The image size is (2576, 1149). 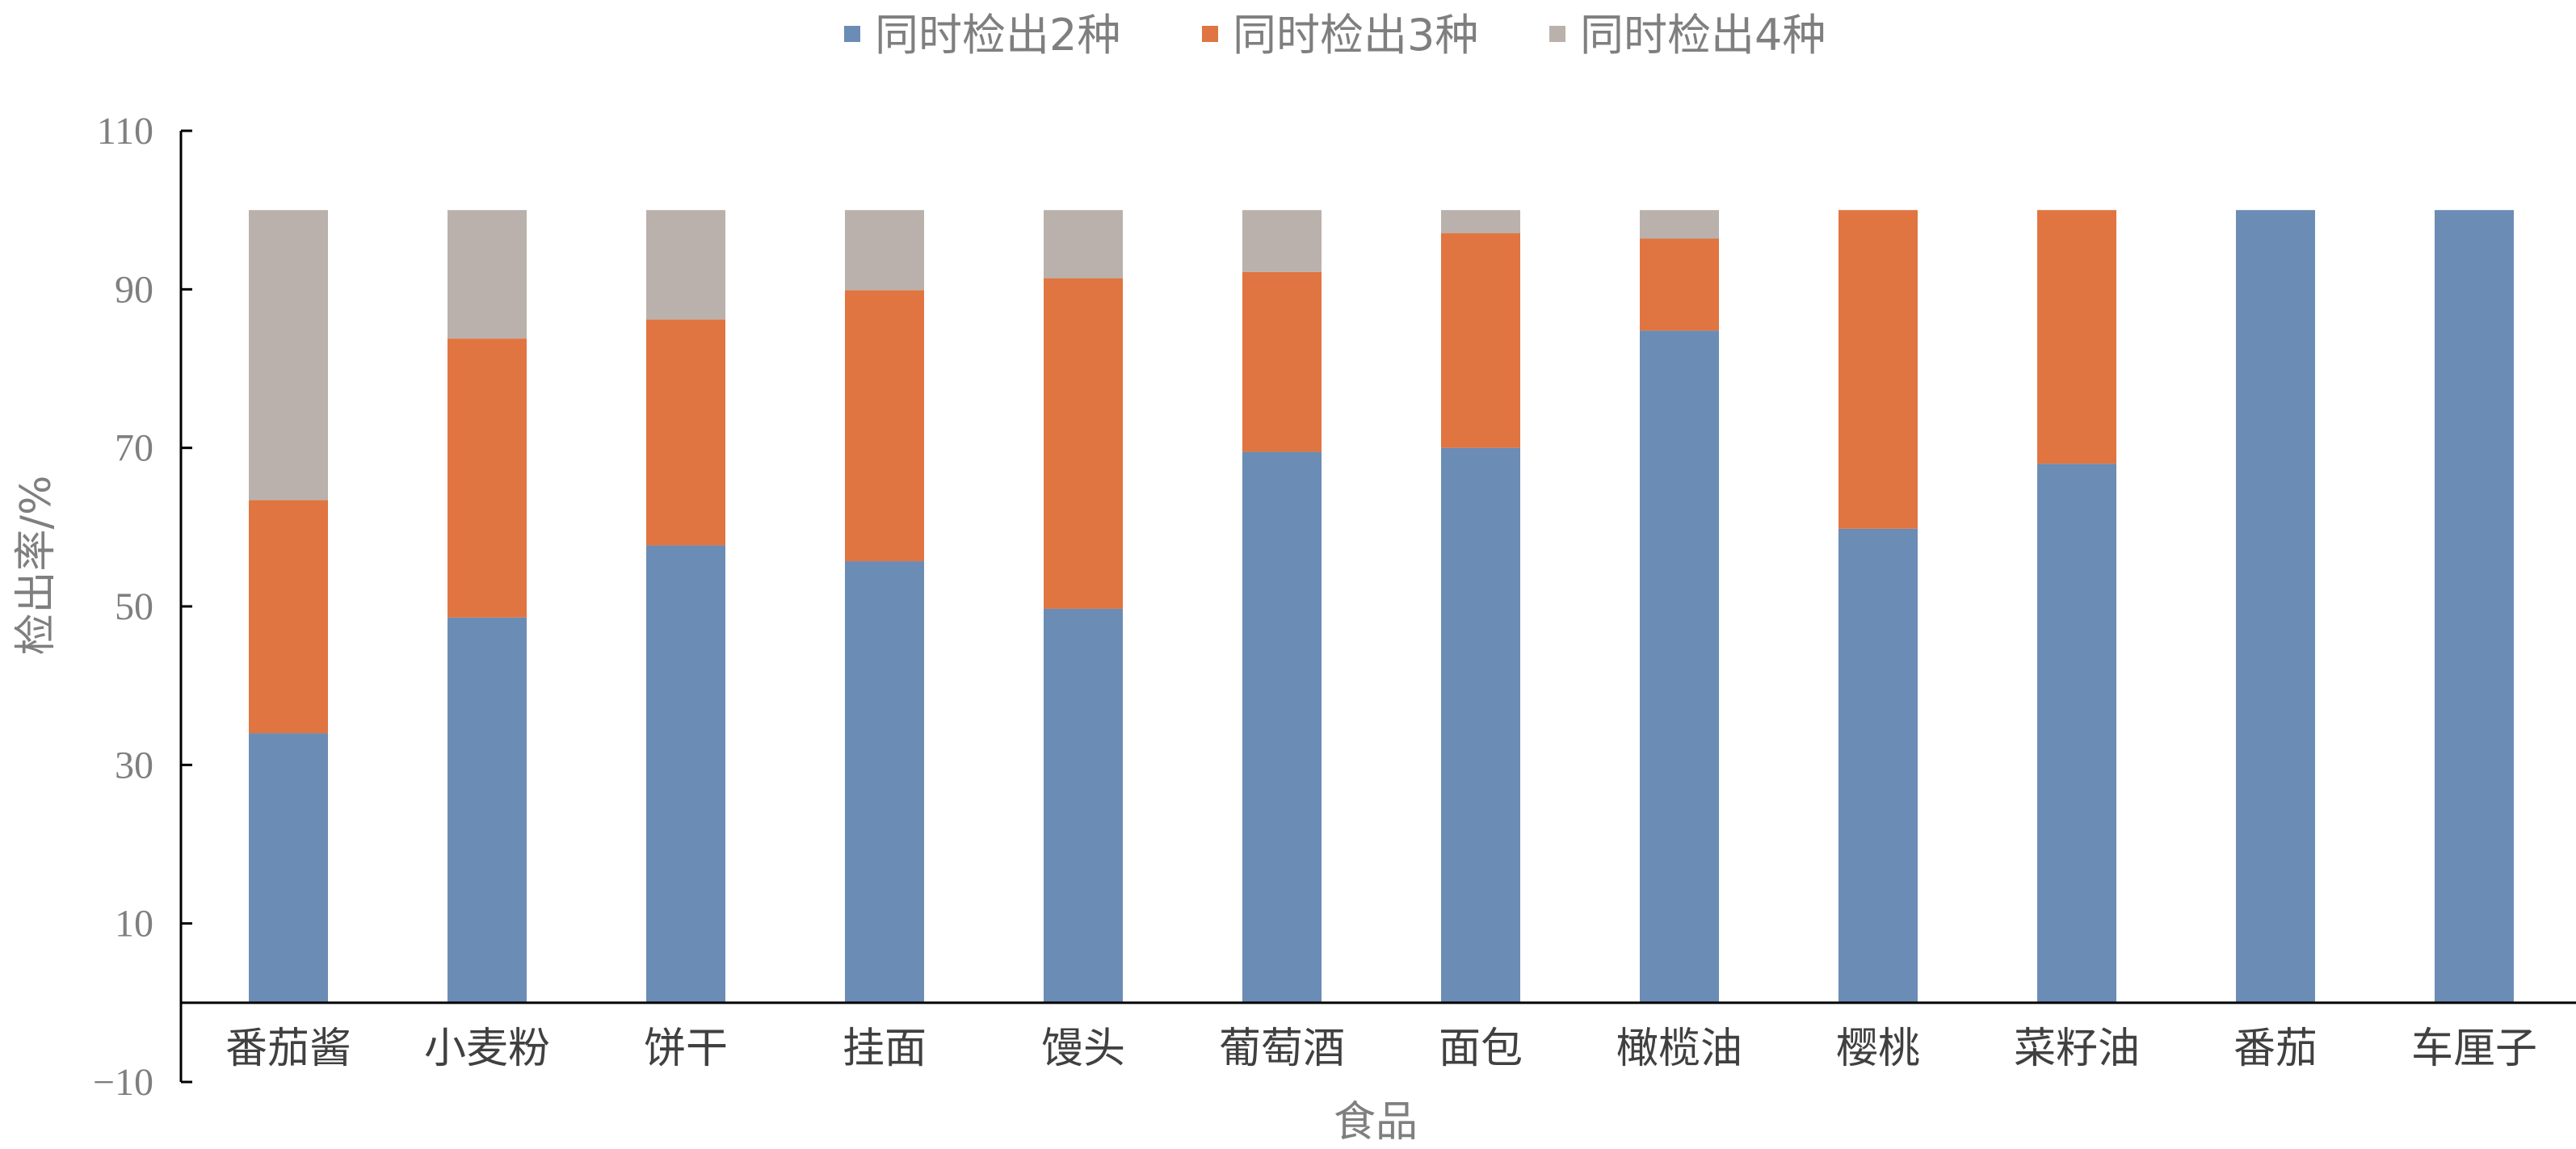 What do you see at coordinates (288, 1049) in the screenshot?
I see `x-tick-label: 番茄酱` at bounding box center [288, 1049].